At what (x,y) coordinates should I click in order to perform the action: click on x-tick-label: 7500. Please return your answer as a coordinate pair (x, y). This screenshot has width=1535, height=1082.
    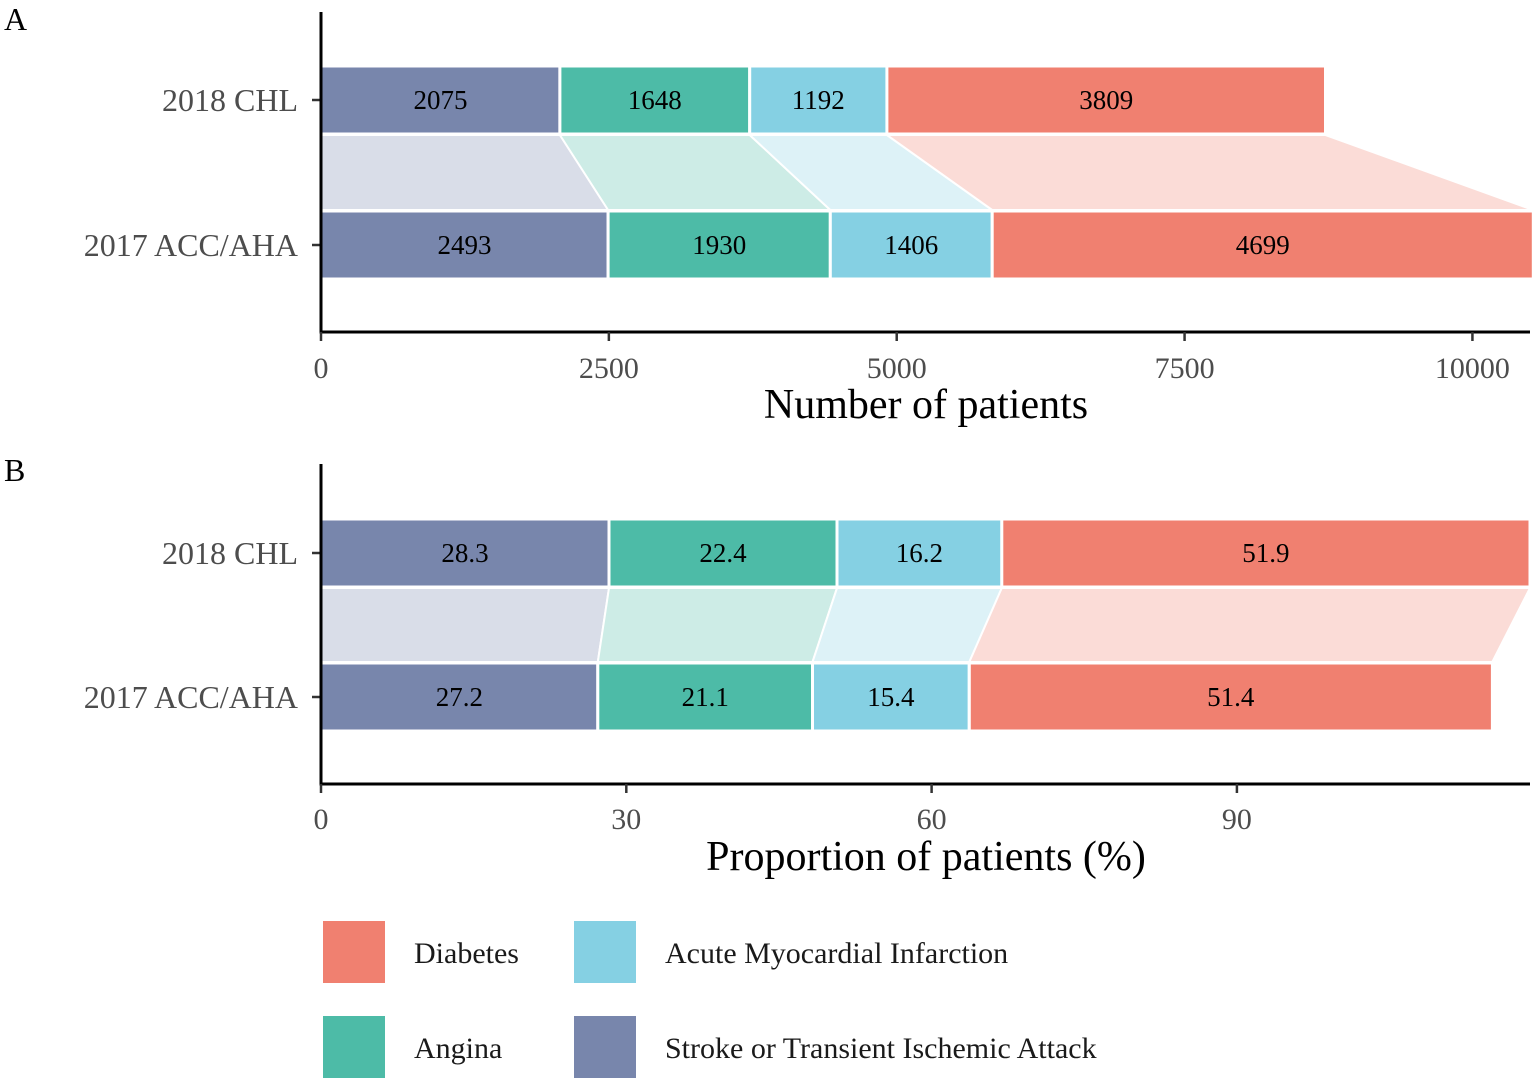
    Looking at the image, I should click on (1185, 368).